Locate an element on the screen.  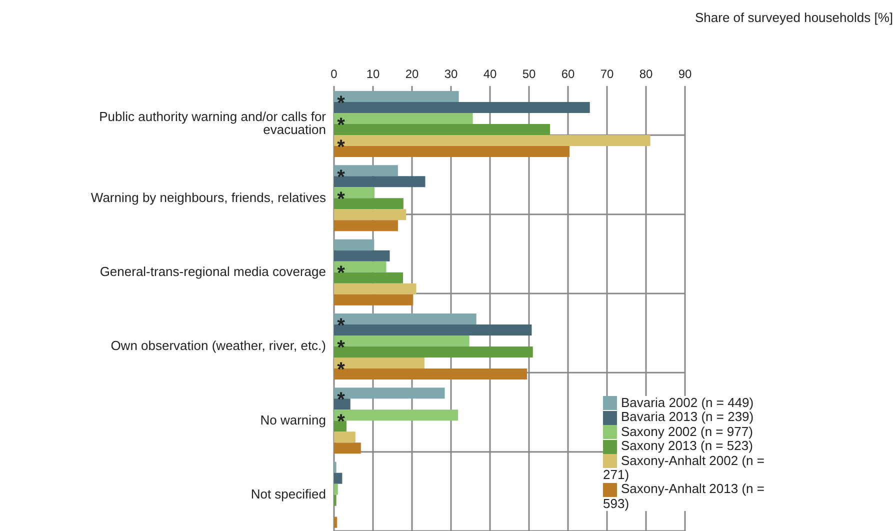
y-tick-label: General-trans-regional media coverage is located at coordinates (213, 272).